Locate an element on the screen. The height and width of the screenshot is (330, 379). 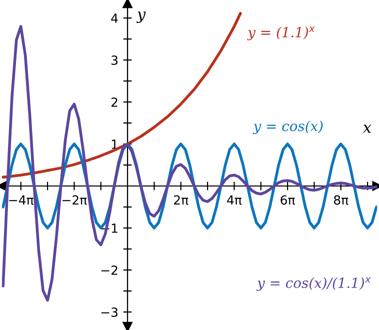
y-tick-label: 3 is located at coordinates (115, 60).